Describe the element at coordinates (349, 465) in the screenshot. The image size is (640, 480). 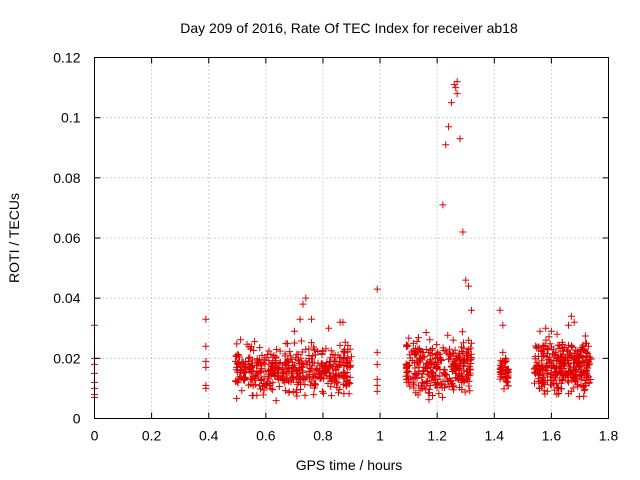
I see `x-axis-label: GPS time / hours` at that location.